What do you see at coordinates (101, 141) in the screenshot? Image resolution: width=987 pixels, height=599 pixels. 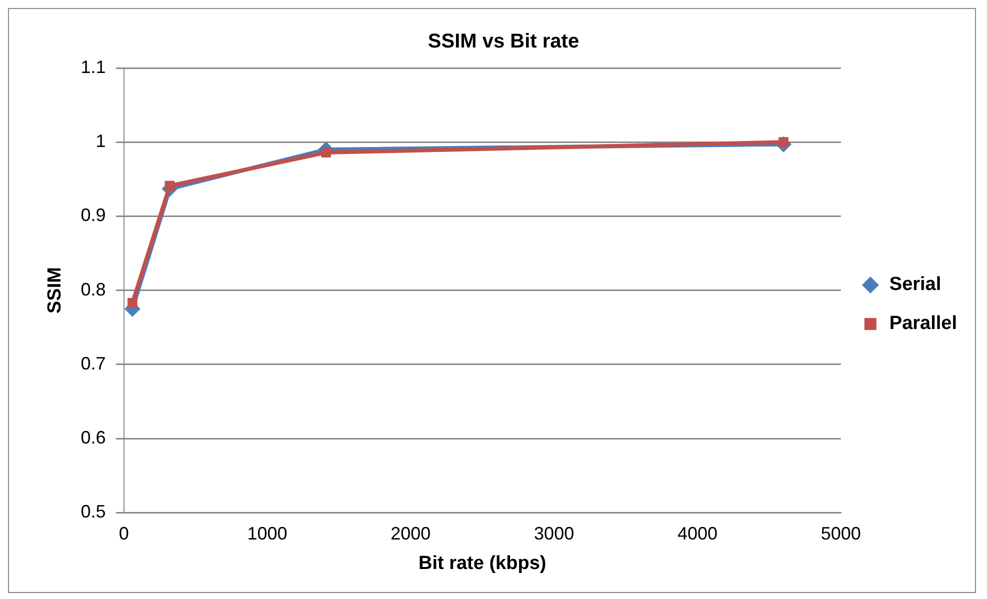 I see `y-tick-label: 1` at bounding box center [101, 141].